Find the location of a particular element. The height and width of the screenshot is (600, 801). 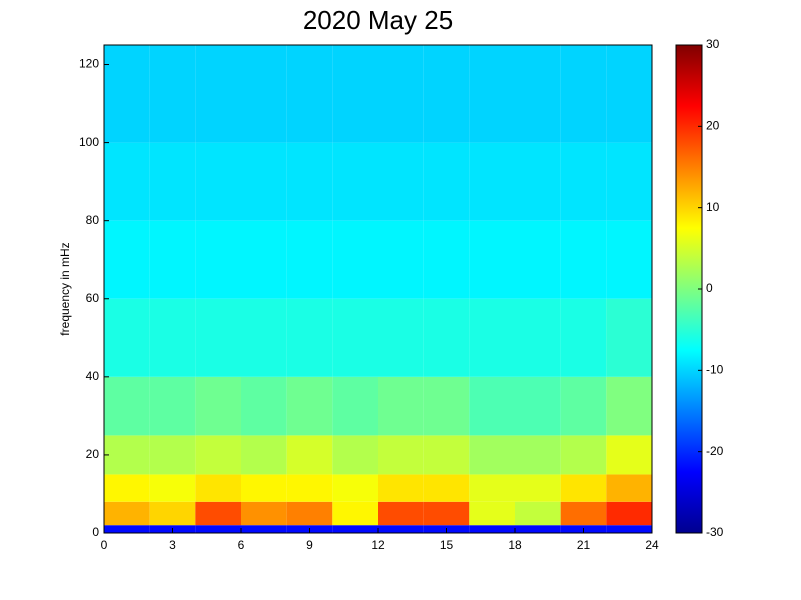

y-axis-label: frequency in mHz is located at coordinates (65, 288).